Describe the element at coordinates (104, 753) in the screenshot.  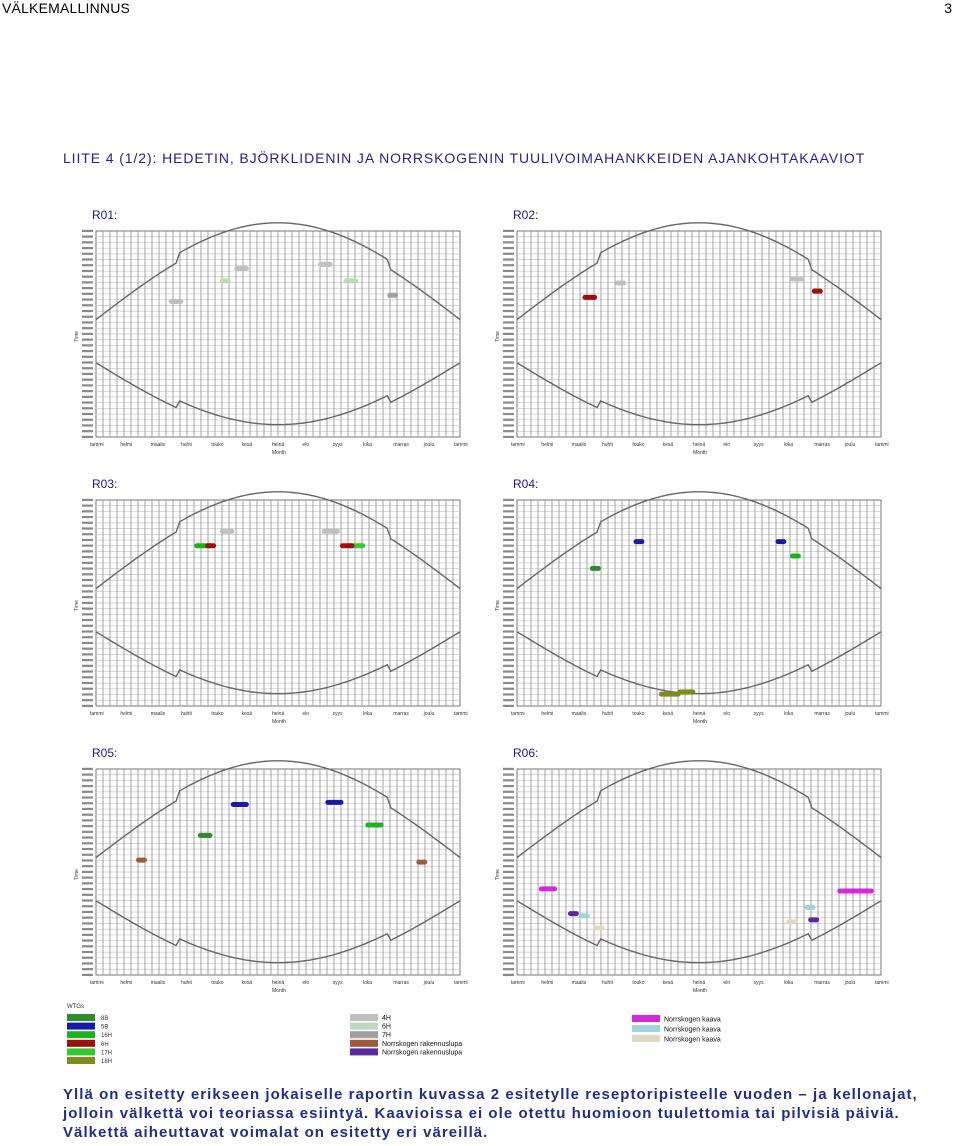
I see `panel-label: R05:` at that location.